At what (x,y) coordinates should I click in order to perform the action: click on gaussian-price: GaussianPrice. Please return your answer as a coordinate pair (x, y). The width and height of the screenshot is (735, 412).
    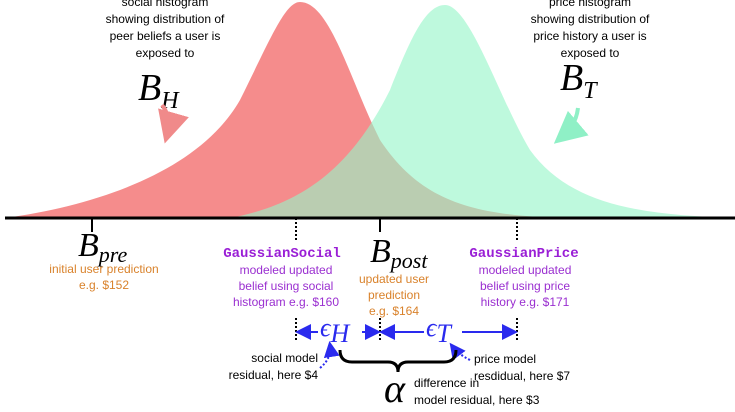
    Looking at the image, I should click on (523, 254).